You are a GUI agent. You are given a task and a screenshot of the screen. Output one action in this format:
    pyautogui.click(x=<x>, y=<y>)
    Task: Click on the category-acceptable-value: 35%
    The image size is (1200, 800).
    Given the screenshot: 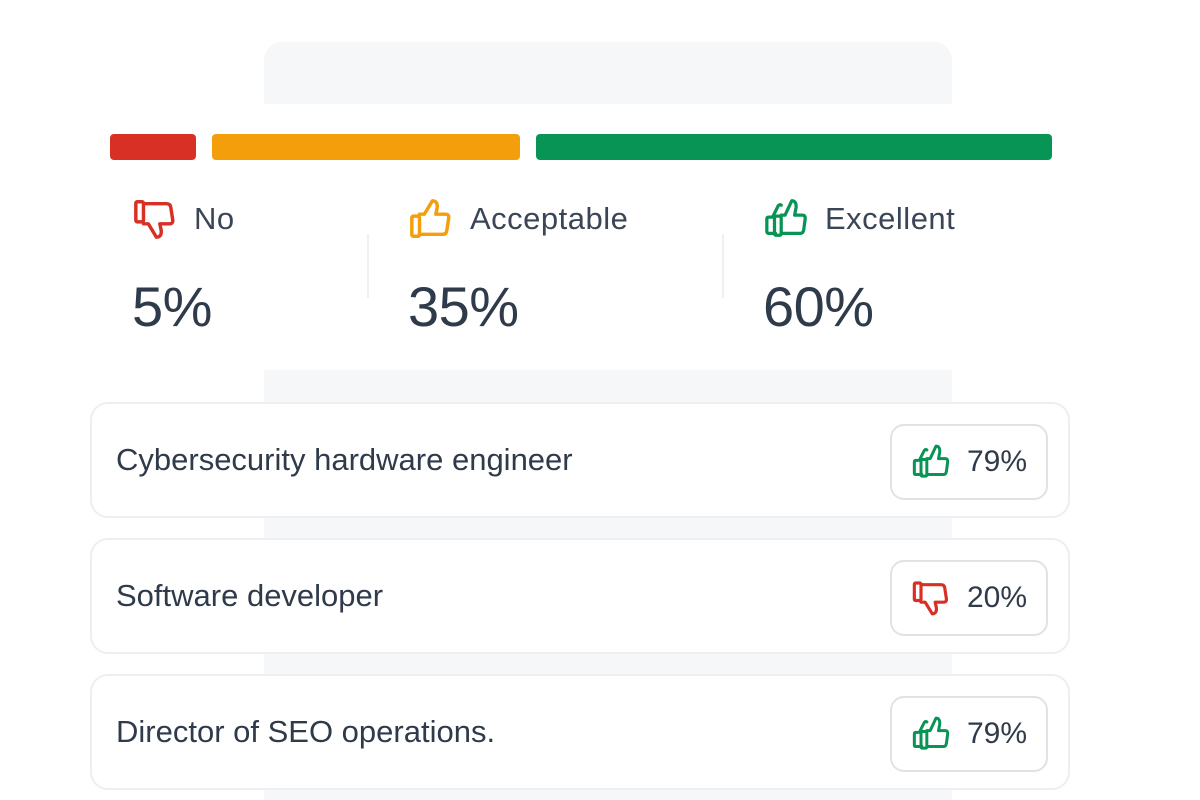 What is the action you would take?
    pyautogui.click(x=463, y=306)
    